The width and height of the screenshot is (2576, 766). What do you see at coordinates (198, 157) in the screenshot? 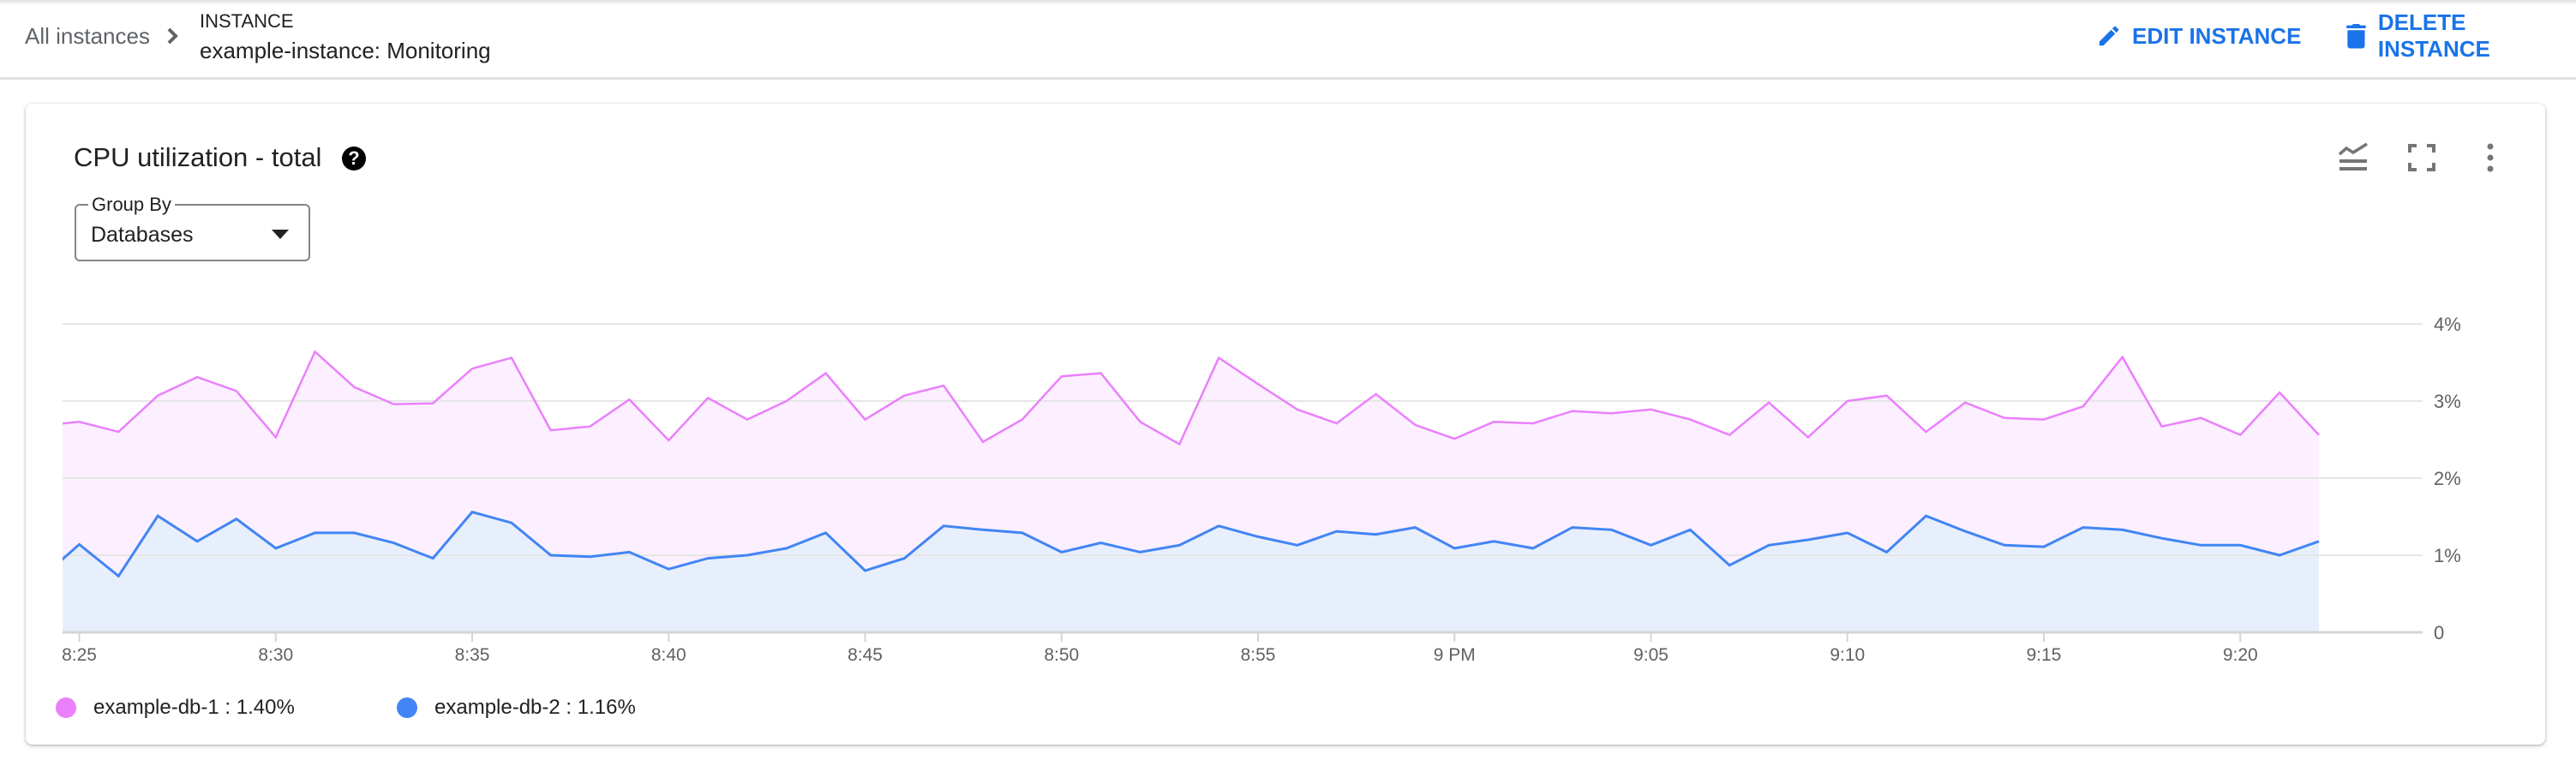
I see `chart-title: CPU utilization - total` at bounding box center [198, 157].